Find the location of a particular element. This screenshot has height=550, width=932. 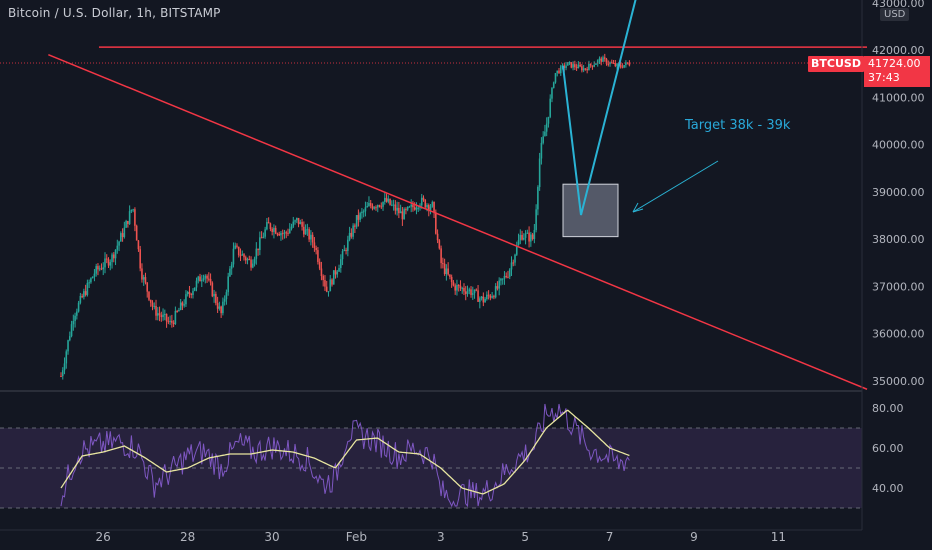

x-tick-label: 28 is located at coordinates (187, 537).